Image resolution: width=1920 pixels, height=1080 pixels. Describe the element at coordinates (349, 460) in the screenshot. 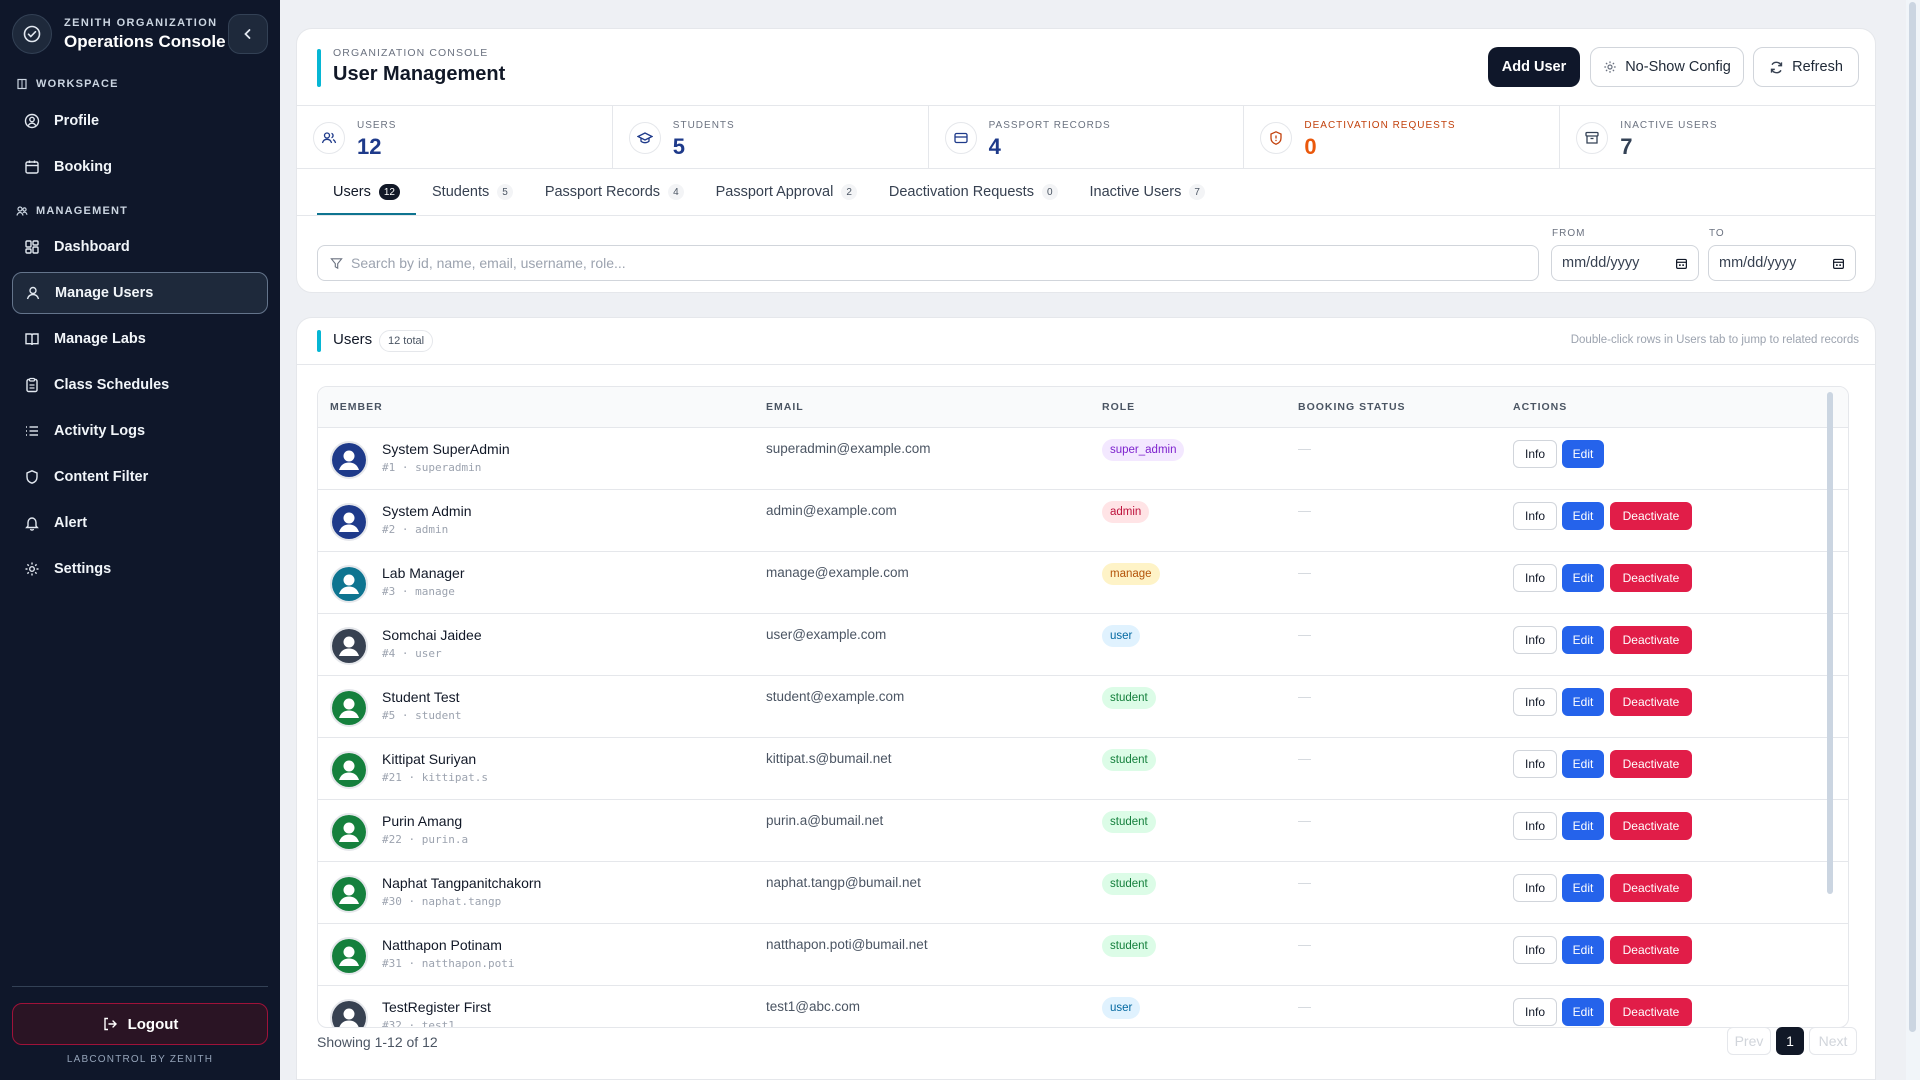

I see `user-avatar-icon` at that location.